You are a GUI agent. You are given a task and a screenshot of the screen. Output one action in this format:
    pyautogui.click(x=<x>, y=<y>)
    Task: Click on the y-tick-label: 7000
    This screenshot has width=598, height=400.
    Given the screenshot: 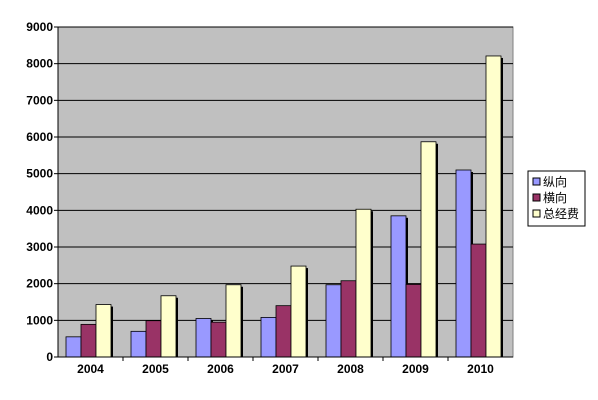 What is the action you would take?
    pyautogui.click(x=39, y=100)
    